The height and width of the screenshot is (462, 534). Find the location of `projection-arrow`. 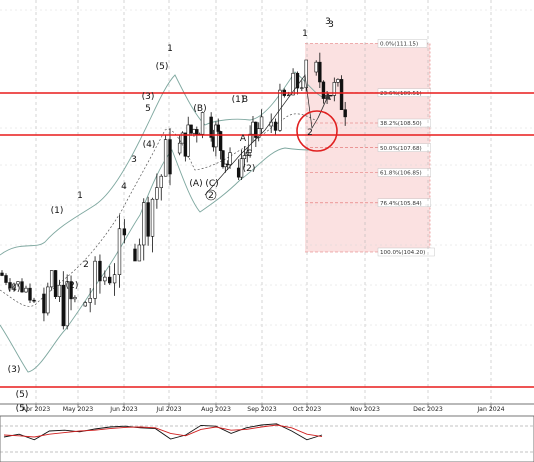

projection-arrow is located at coordinates (323, 107).